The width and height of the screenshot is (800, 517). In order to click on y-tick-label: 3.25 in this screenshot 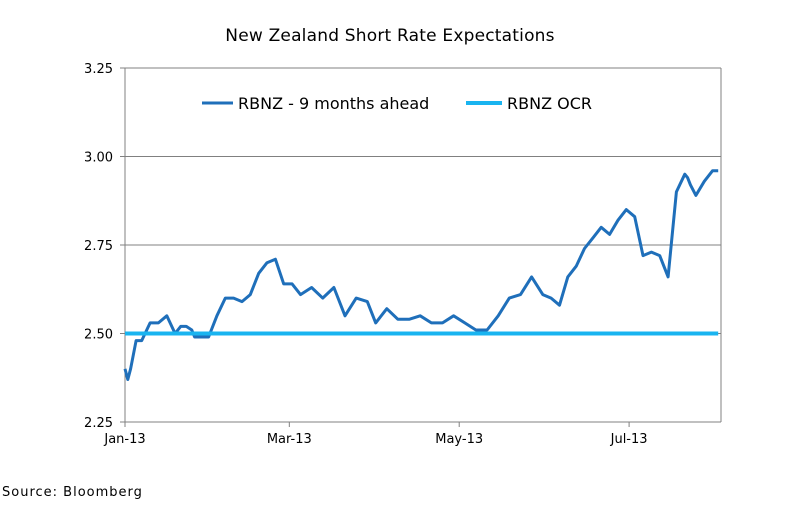, I will do `click(98, 69)`.